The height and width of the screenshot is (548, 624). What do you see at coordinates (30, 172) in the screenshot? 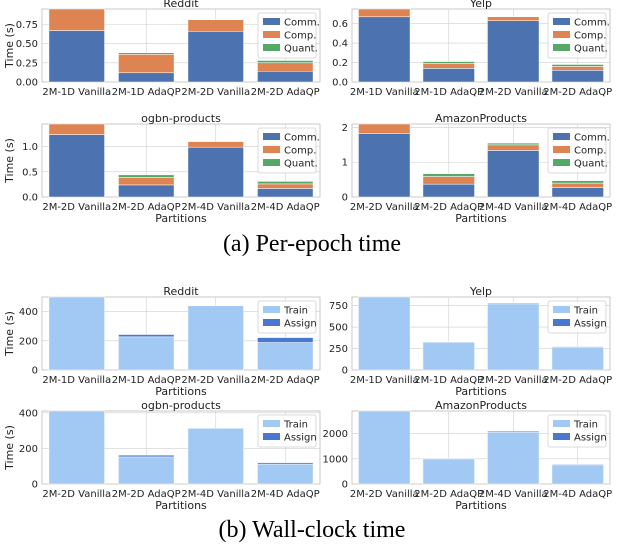
I see `y-tick-label: 0.5` at bounding box center [30, 172].